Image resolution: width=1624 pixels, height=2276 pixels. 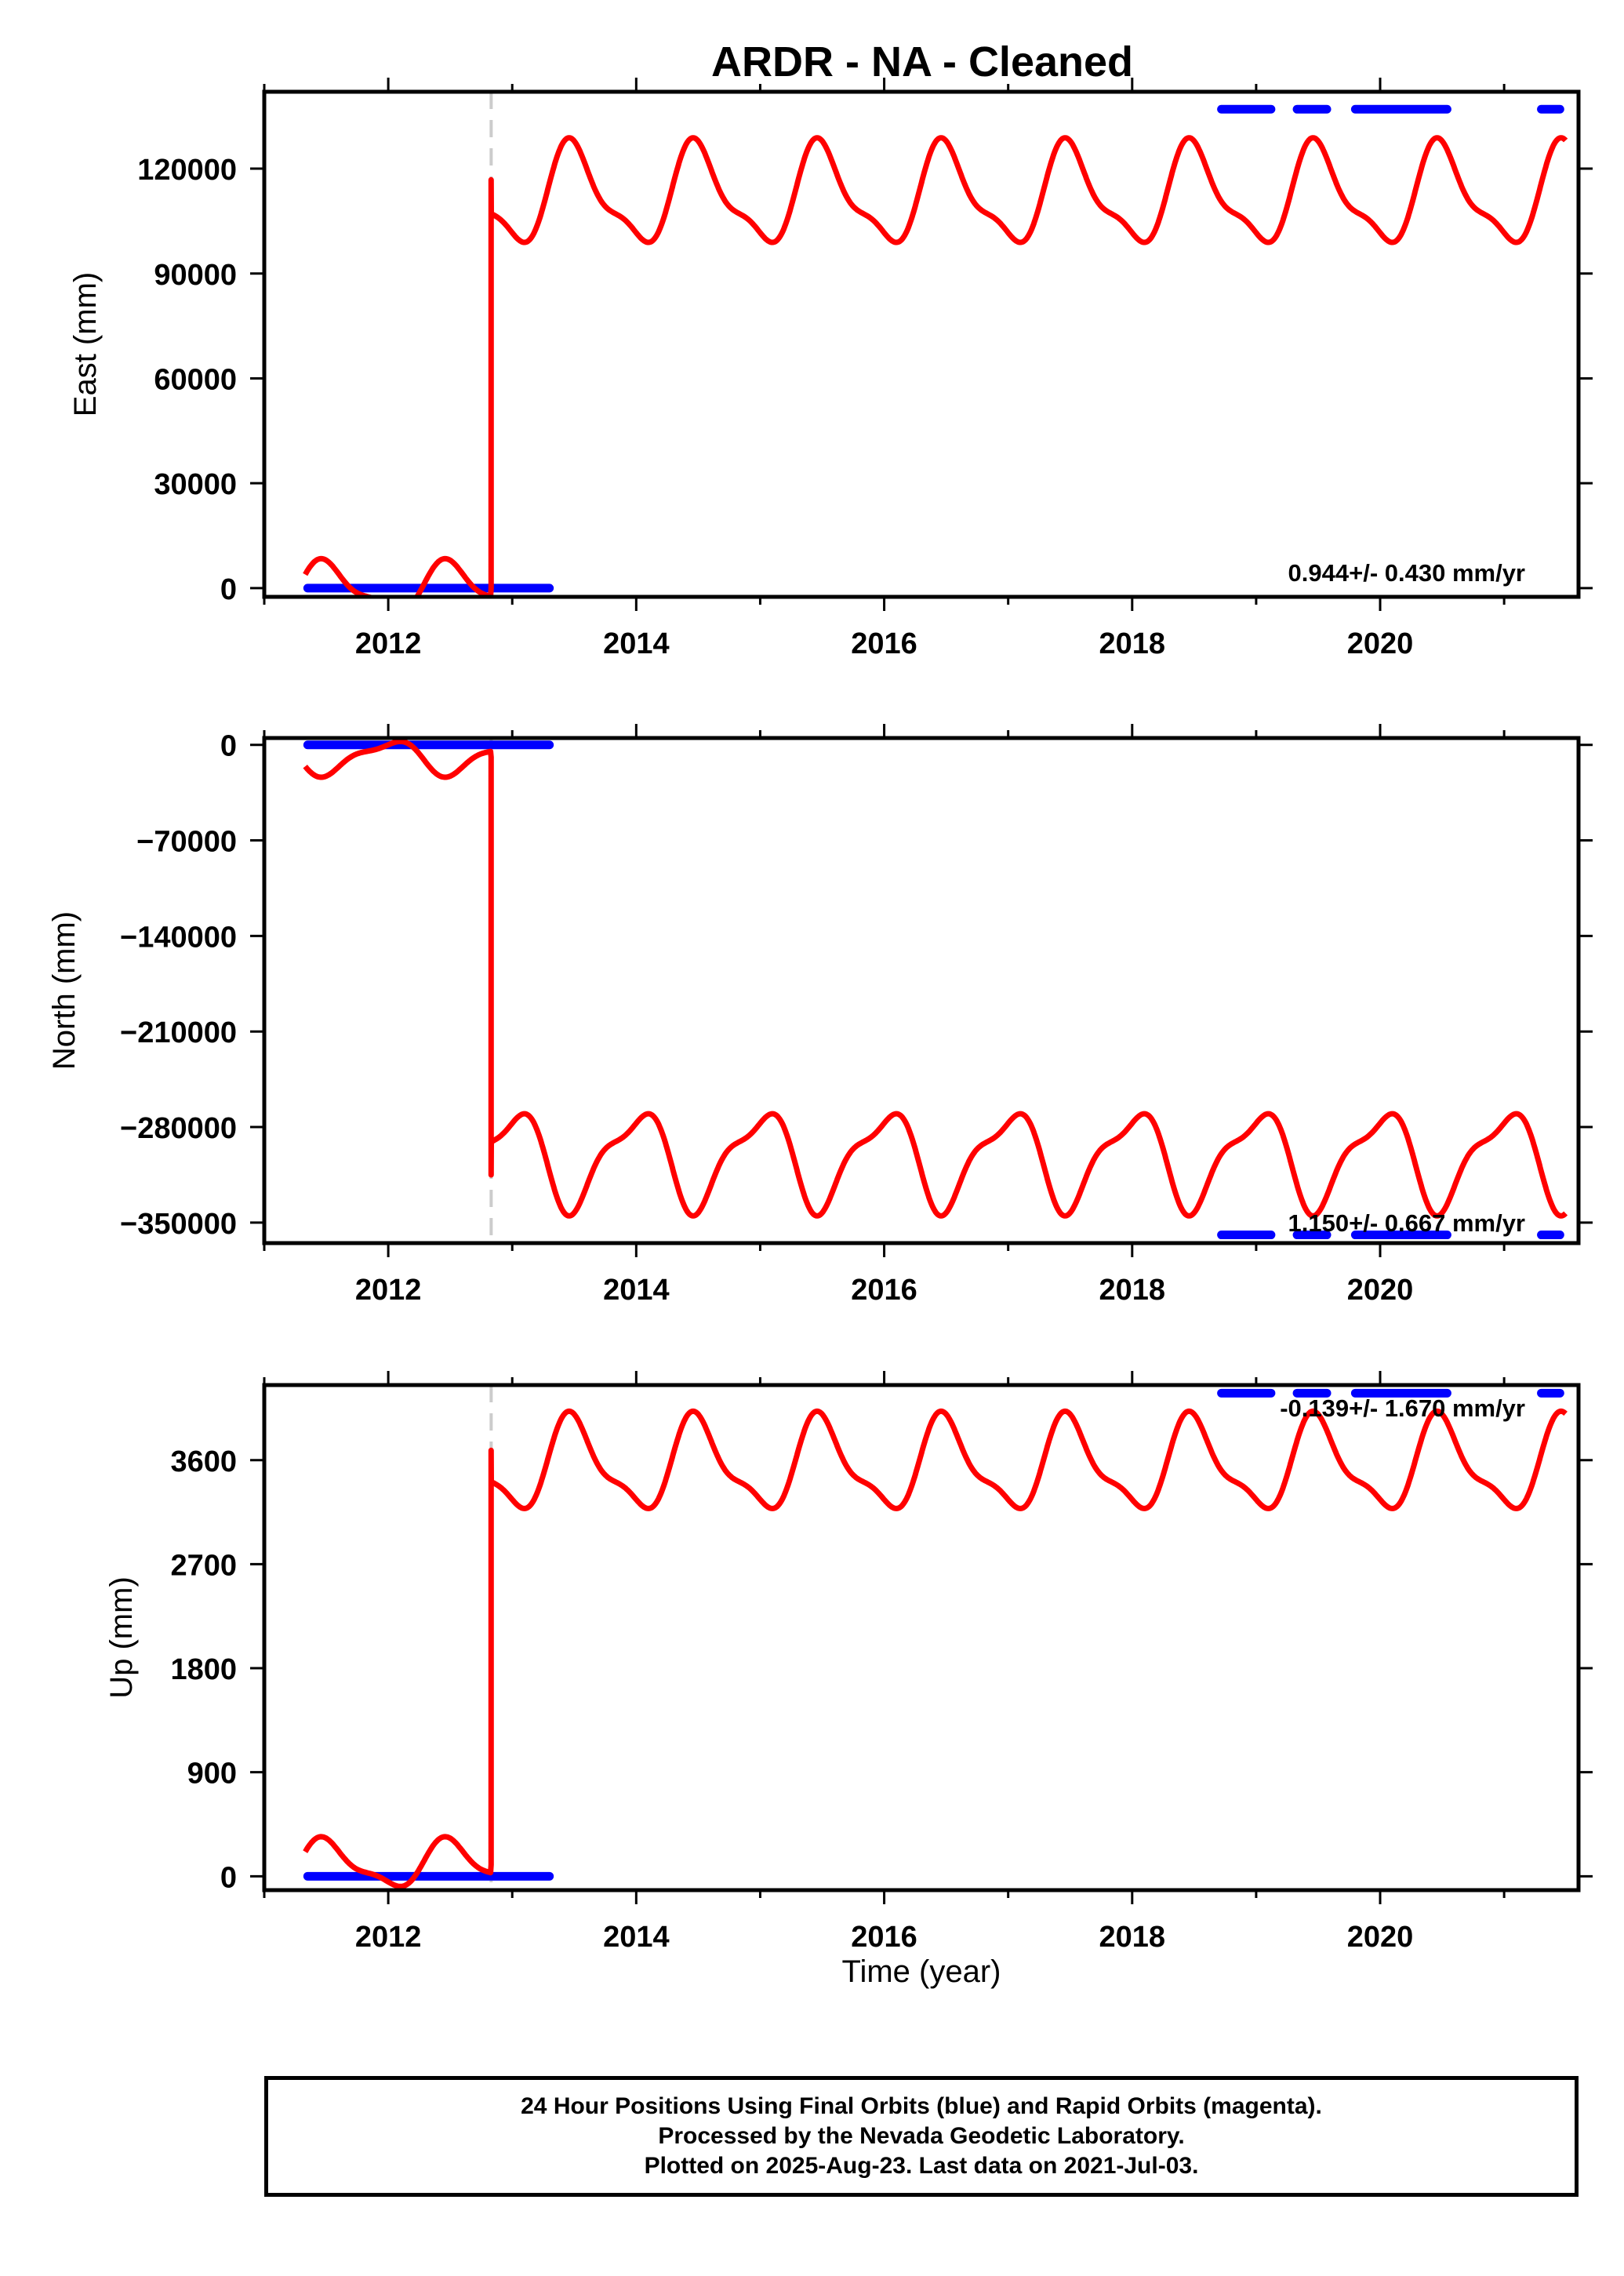 What do you see at coordinates (203, 1461) in the screenshot?
I see `up-y-tick-label: 3600` at bounding box center [203, 1461].